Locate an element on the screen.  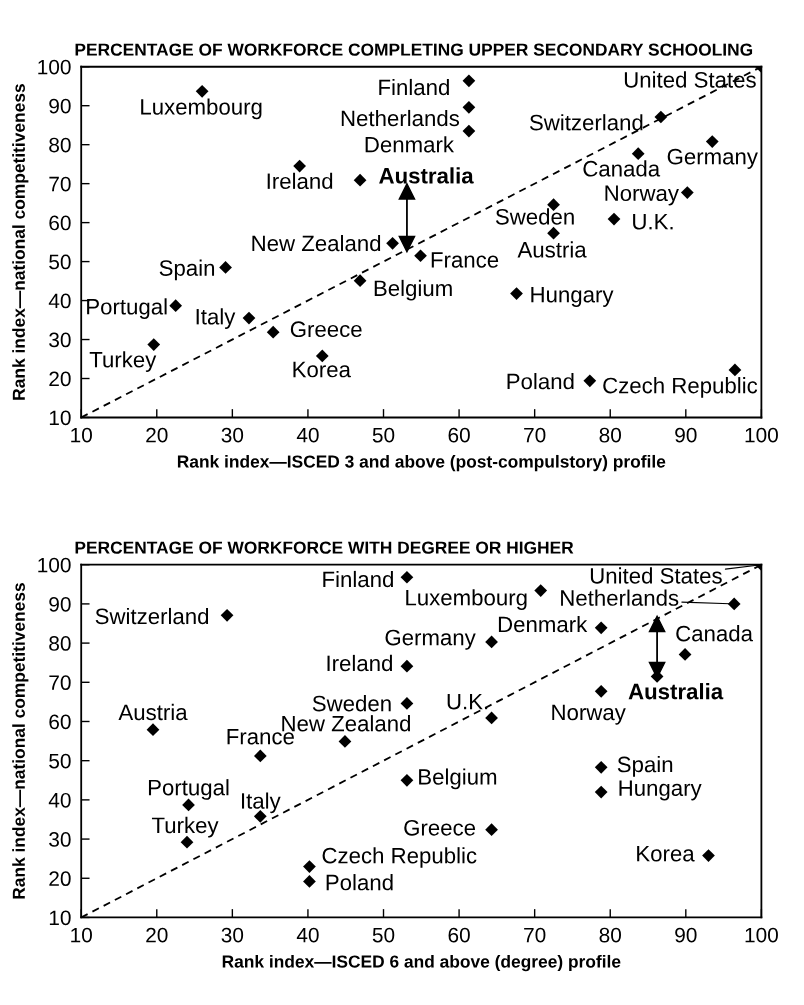
annotation: Ireland is located at coordinates (300, 181).